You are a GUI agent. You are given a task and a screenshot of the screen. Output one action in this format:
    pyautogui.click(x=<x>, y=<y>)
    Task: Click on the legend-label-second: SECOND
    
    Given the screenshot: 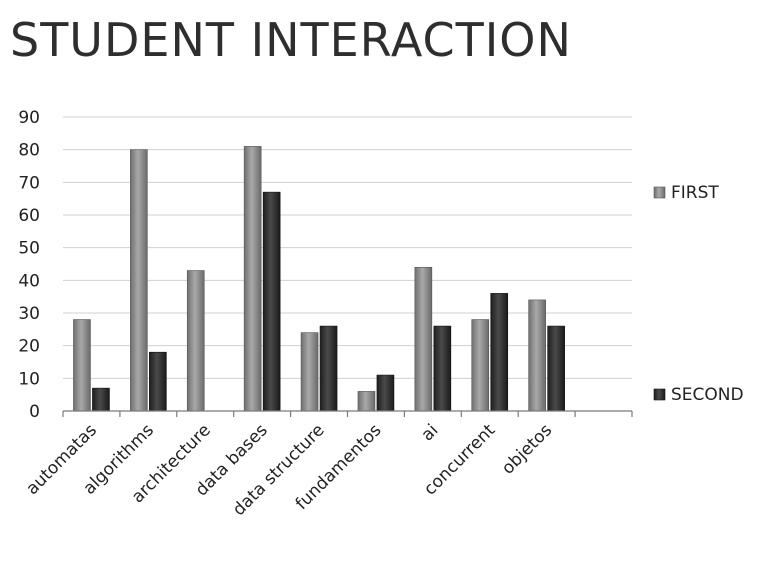 What is the action you would take?
    pyautogui.click(x=707, y=395)
    